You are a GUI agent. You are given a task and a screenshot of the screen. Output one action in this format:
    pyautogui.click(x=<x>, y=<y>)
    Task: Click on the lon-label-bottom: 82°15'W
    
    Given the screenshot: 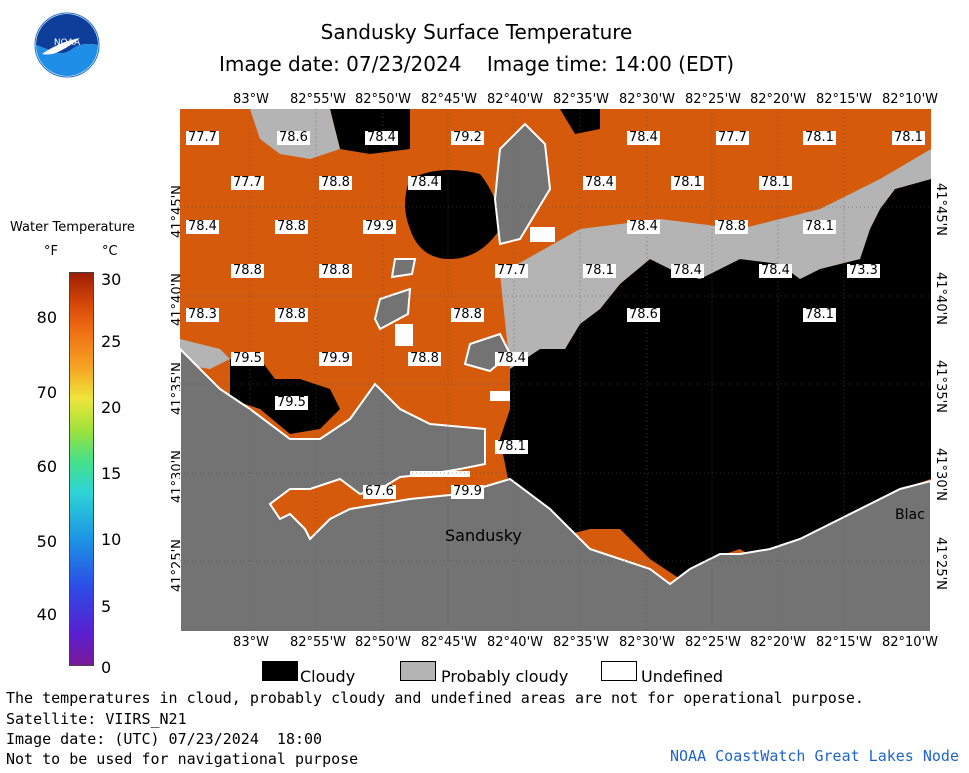 What is the action you would take?
    pyautogui.click(x=843, y=642)
    